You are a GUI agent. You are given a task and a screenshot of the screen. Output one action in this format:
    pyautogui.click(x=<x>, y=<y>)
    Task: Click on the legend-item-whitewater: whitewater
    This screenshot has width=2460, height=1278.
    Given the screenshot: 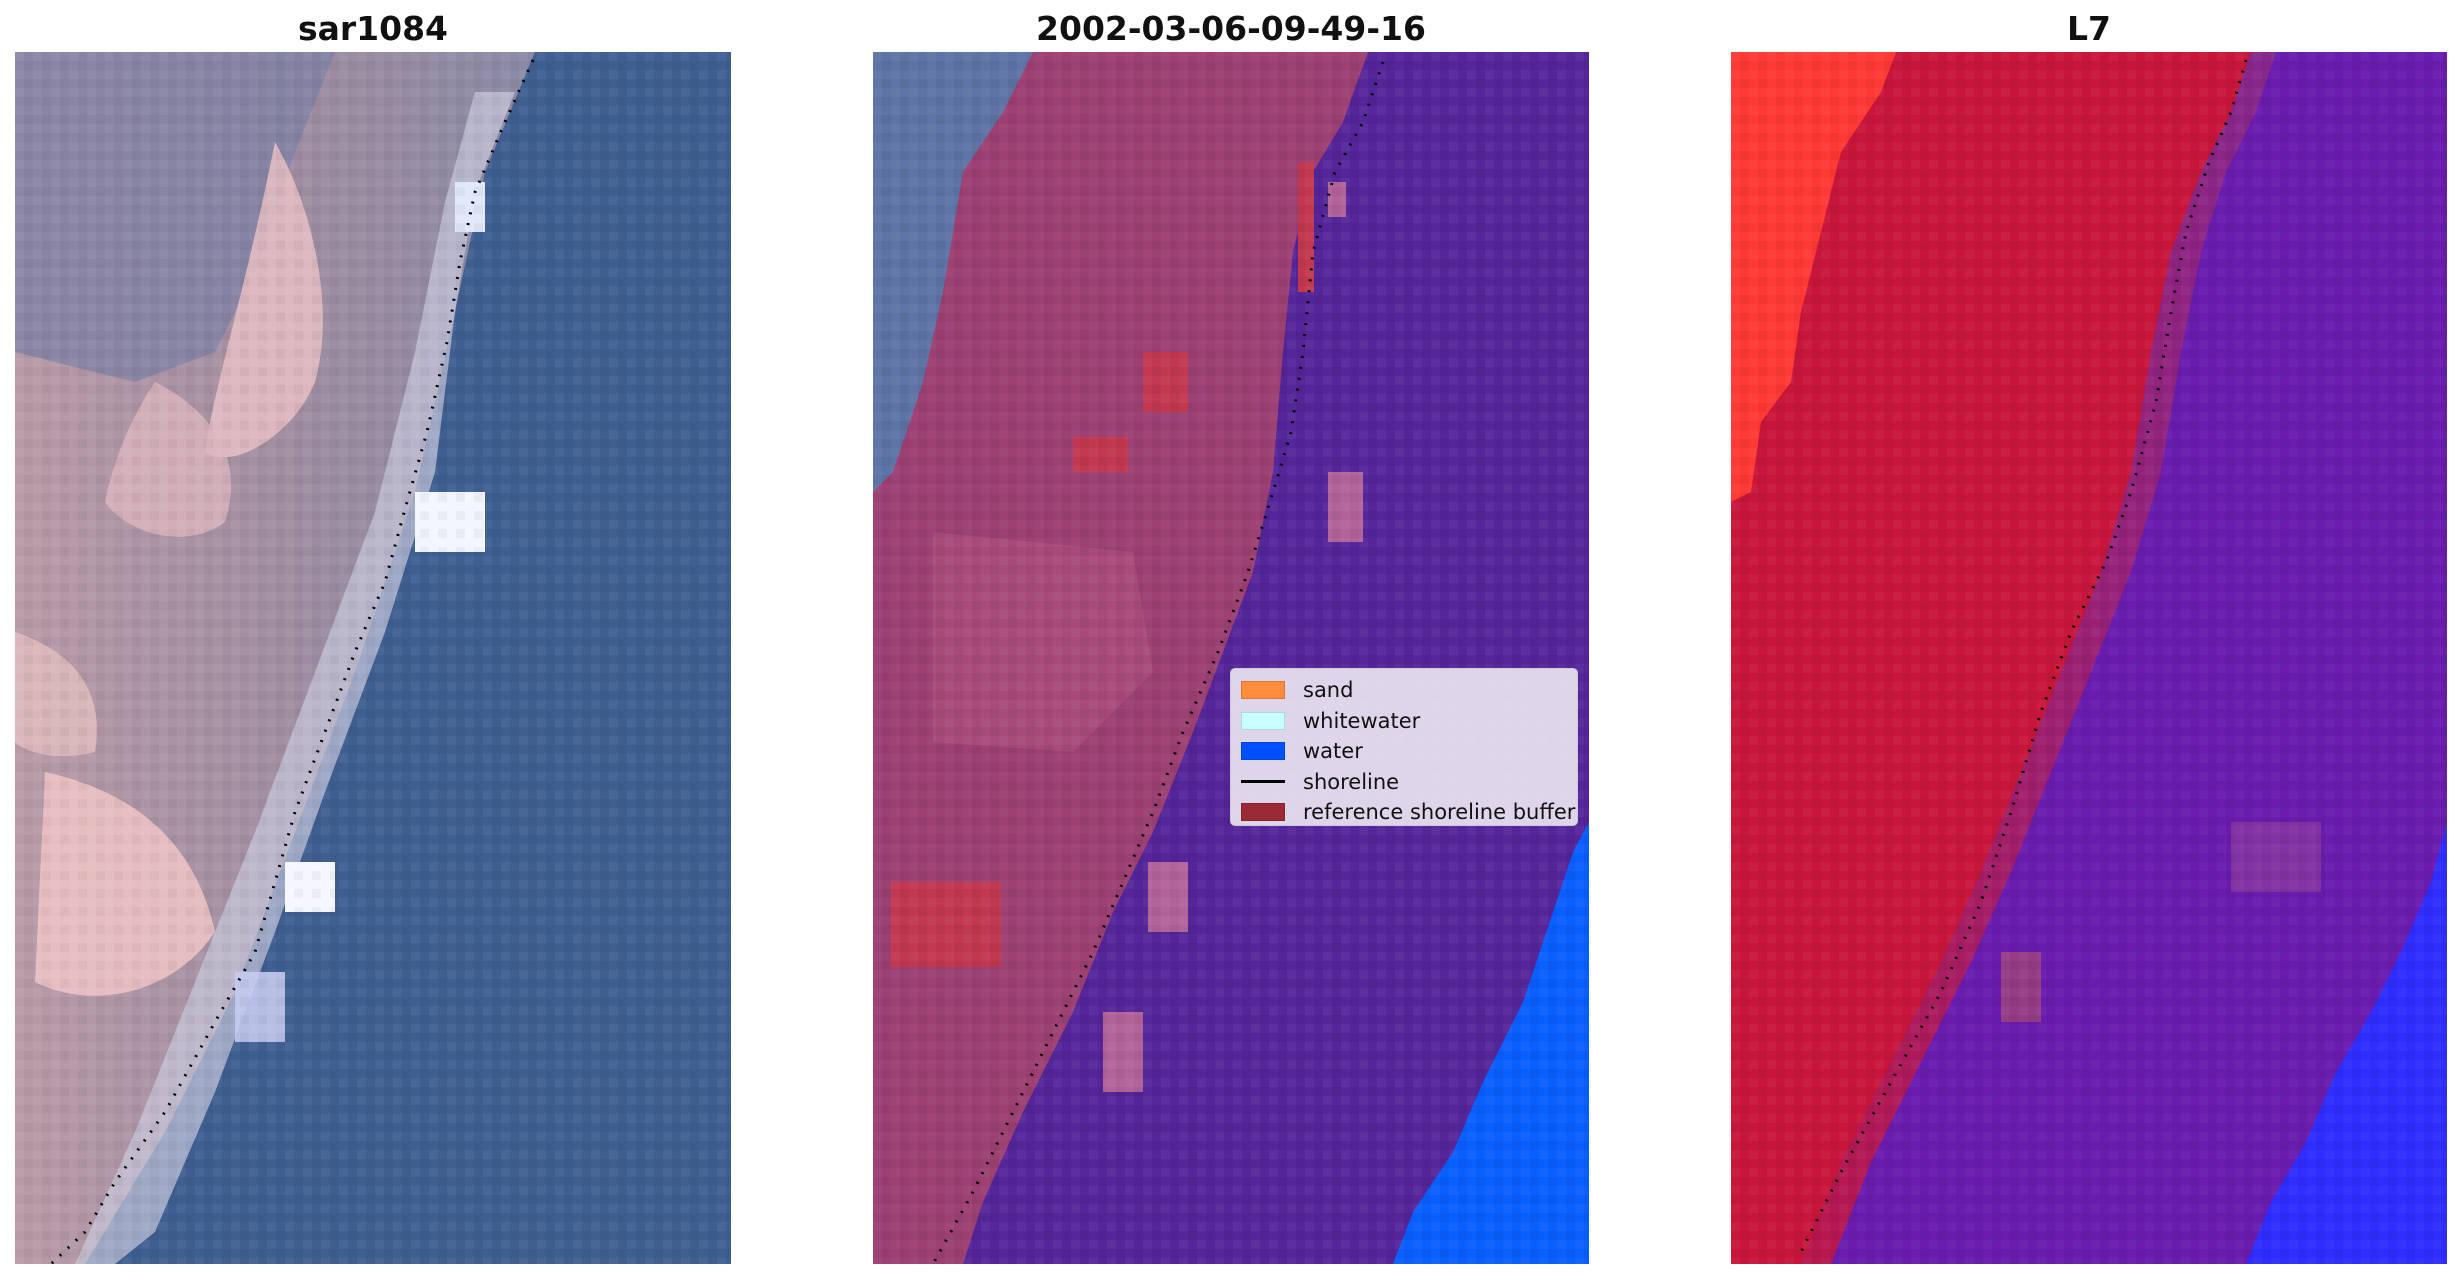 What is the action you would take?
    pyautogui.click(x=1404, y=721)
    